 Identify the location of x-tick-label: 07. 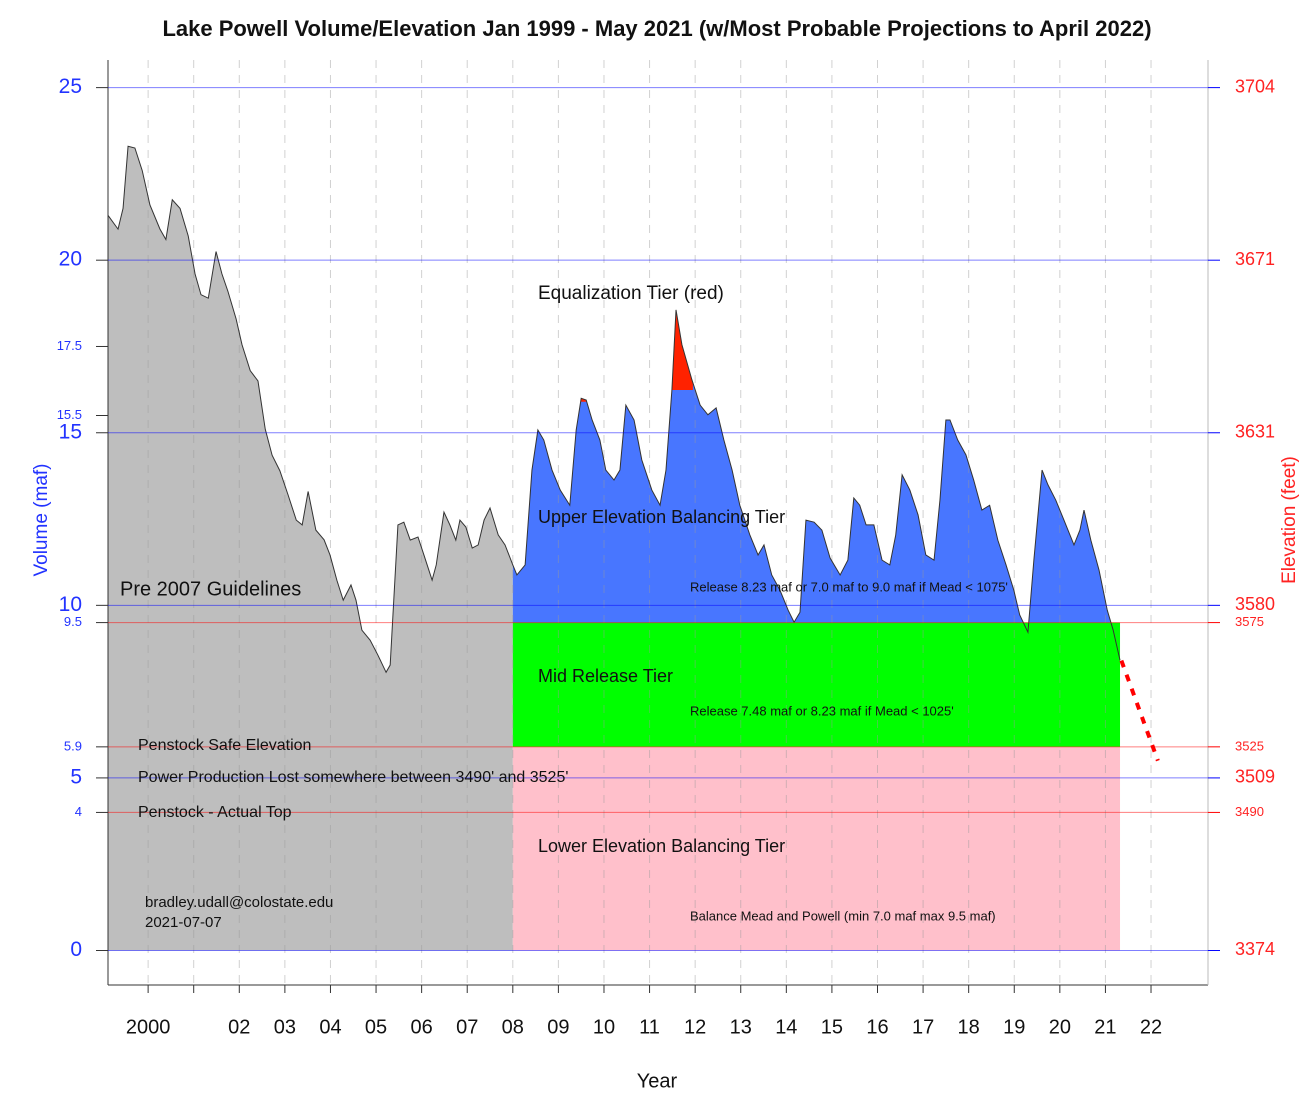
(467, 1027).